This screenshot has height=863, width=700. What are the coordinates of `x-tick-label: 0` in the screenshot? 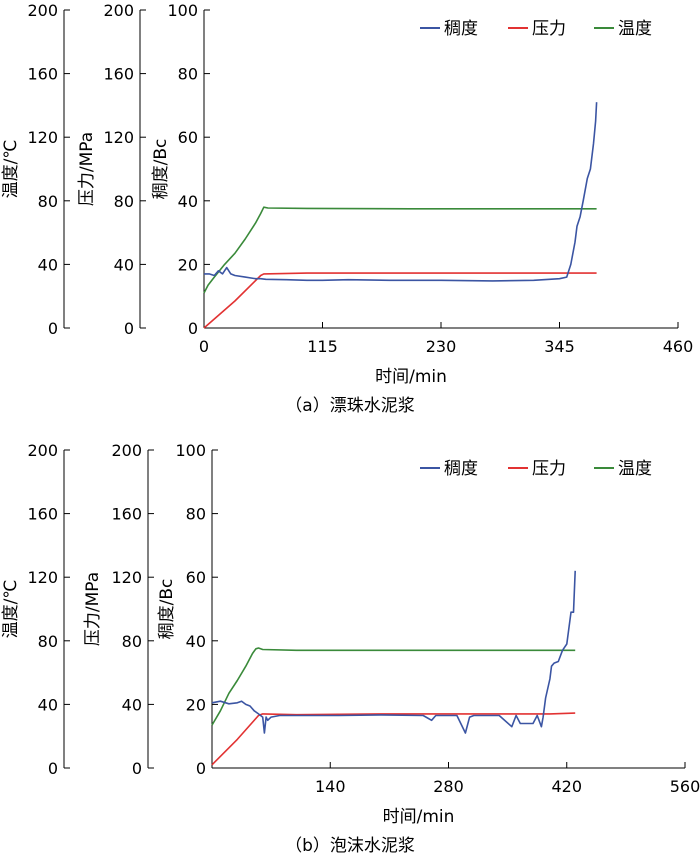 It's located at (204, 346).